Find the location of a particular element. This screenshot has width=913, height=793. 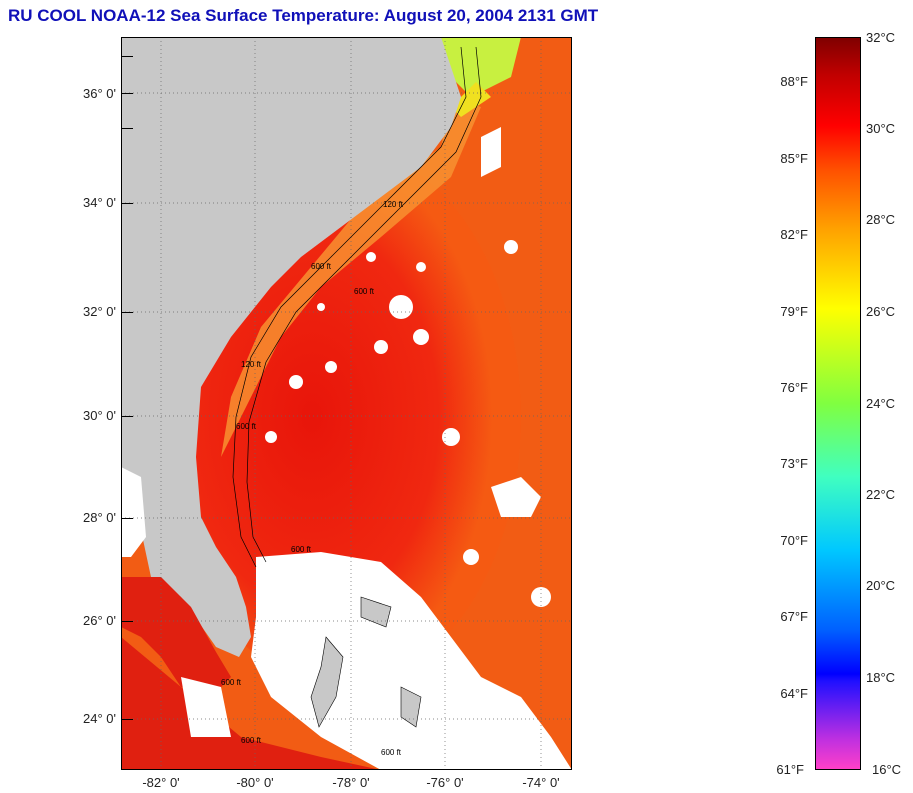

fahrenheit-label: 85°F is located at coordinates (794, 158).